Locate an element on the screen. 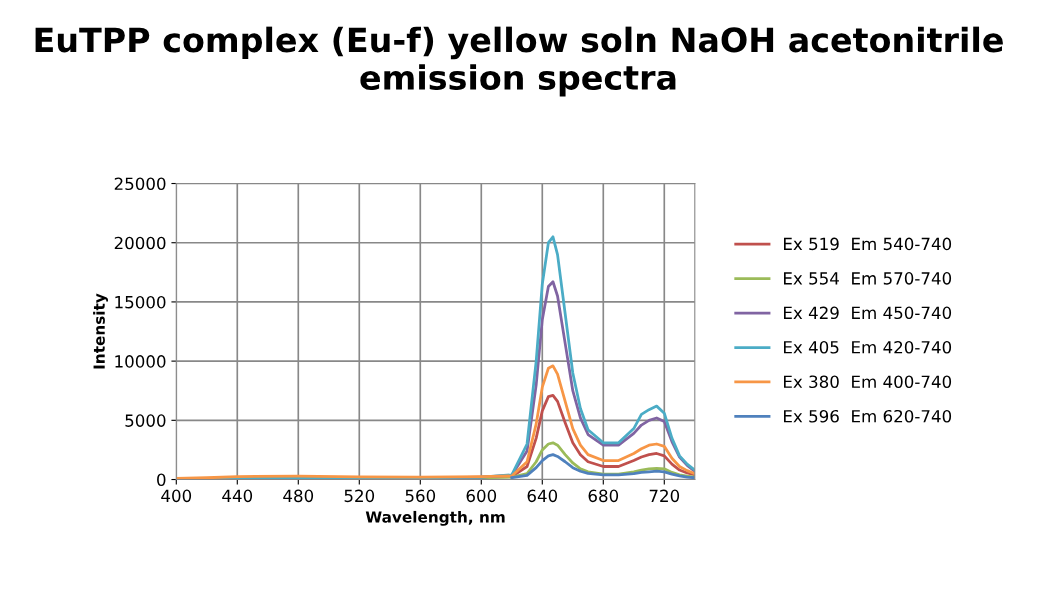 The height and width of the screenshot is (592, 1037). x-tick-label: 640 is located at coordinates (542, 496).